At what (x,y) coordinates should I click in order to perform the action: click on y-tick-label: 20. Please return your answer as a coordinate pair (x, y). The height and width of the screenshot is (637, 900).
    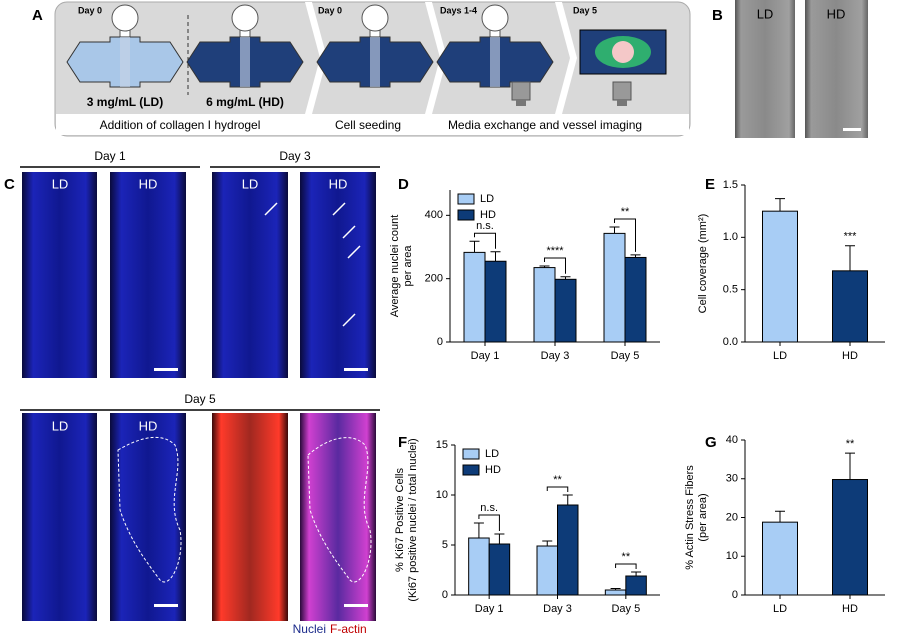
    Looking at the image, I should click on (732, 517).